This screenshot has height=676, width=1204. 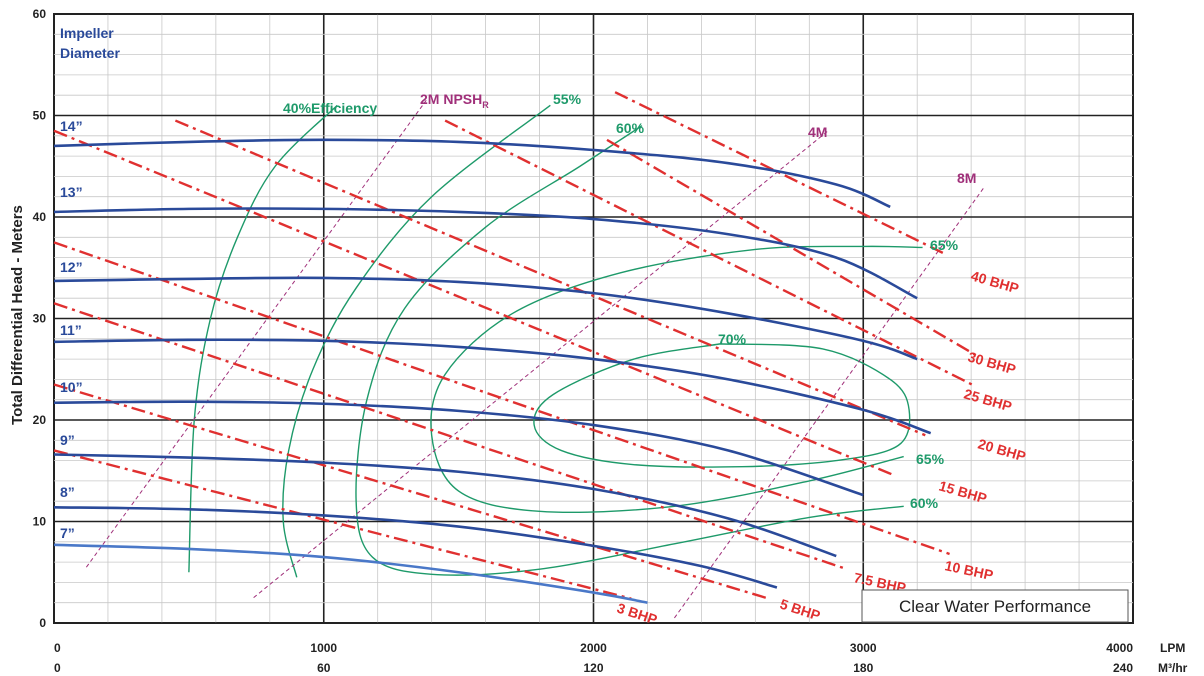 What do you see at coordinates (40, 319) in the screenshot?
I see `y-tick-label: 30` at bounding box center [40, 319].